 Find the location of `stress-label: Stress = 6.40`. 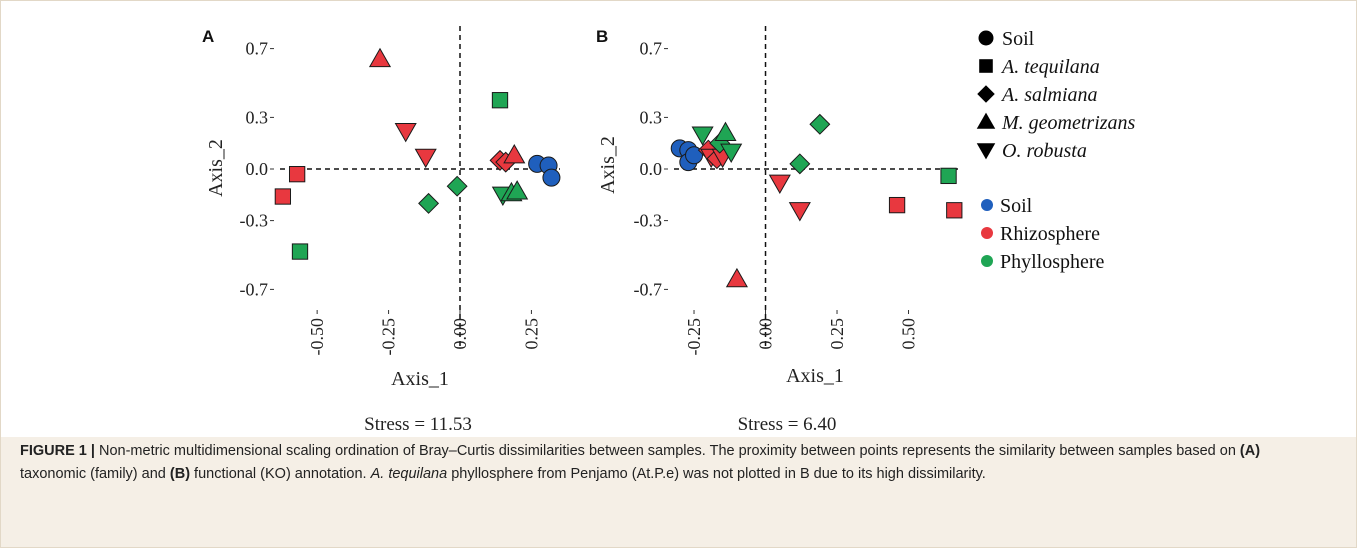

stress-label: Stress = 6.40 is located at coordinates (787, 424).